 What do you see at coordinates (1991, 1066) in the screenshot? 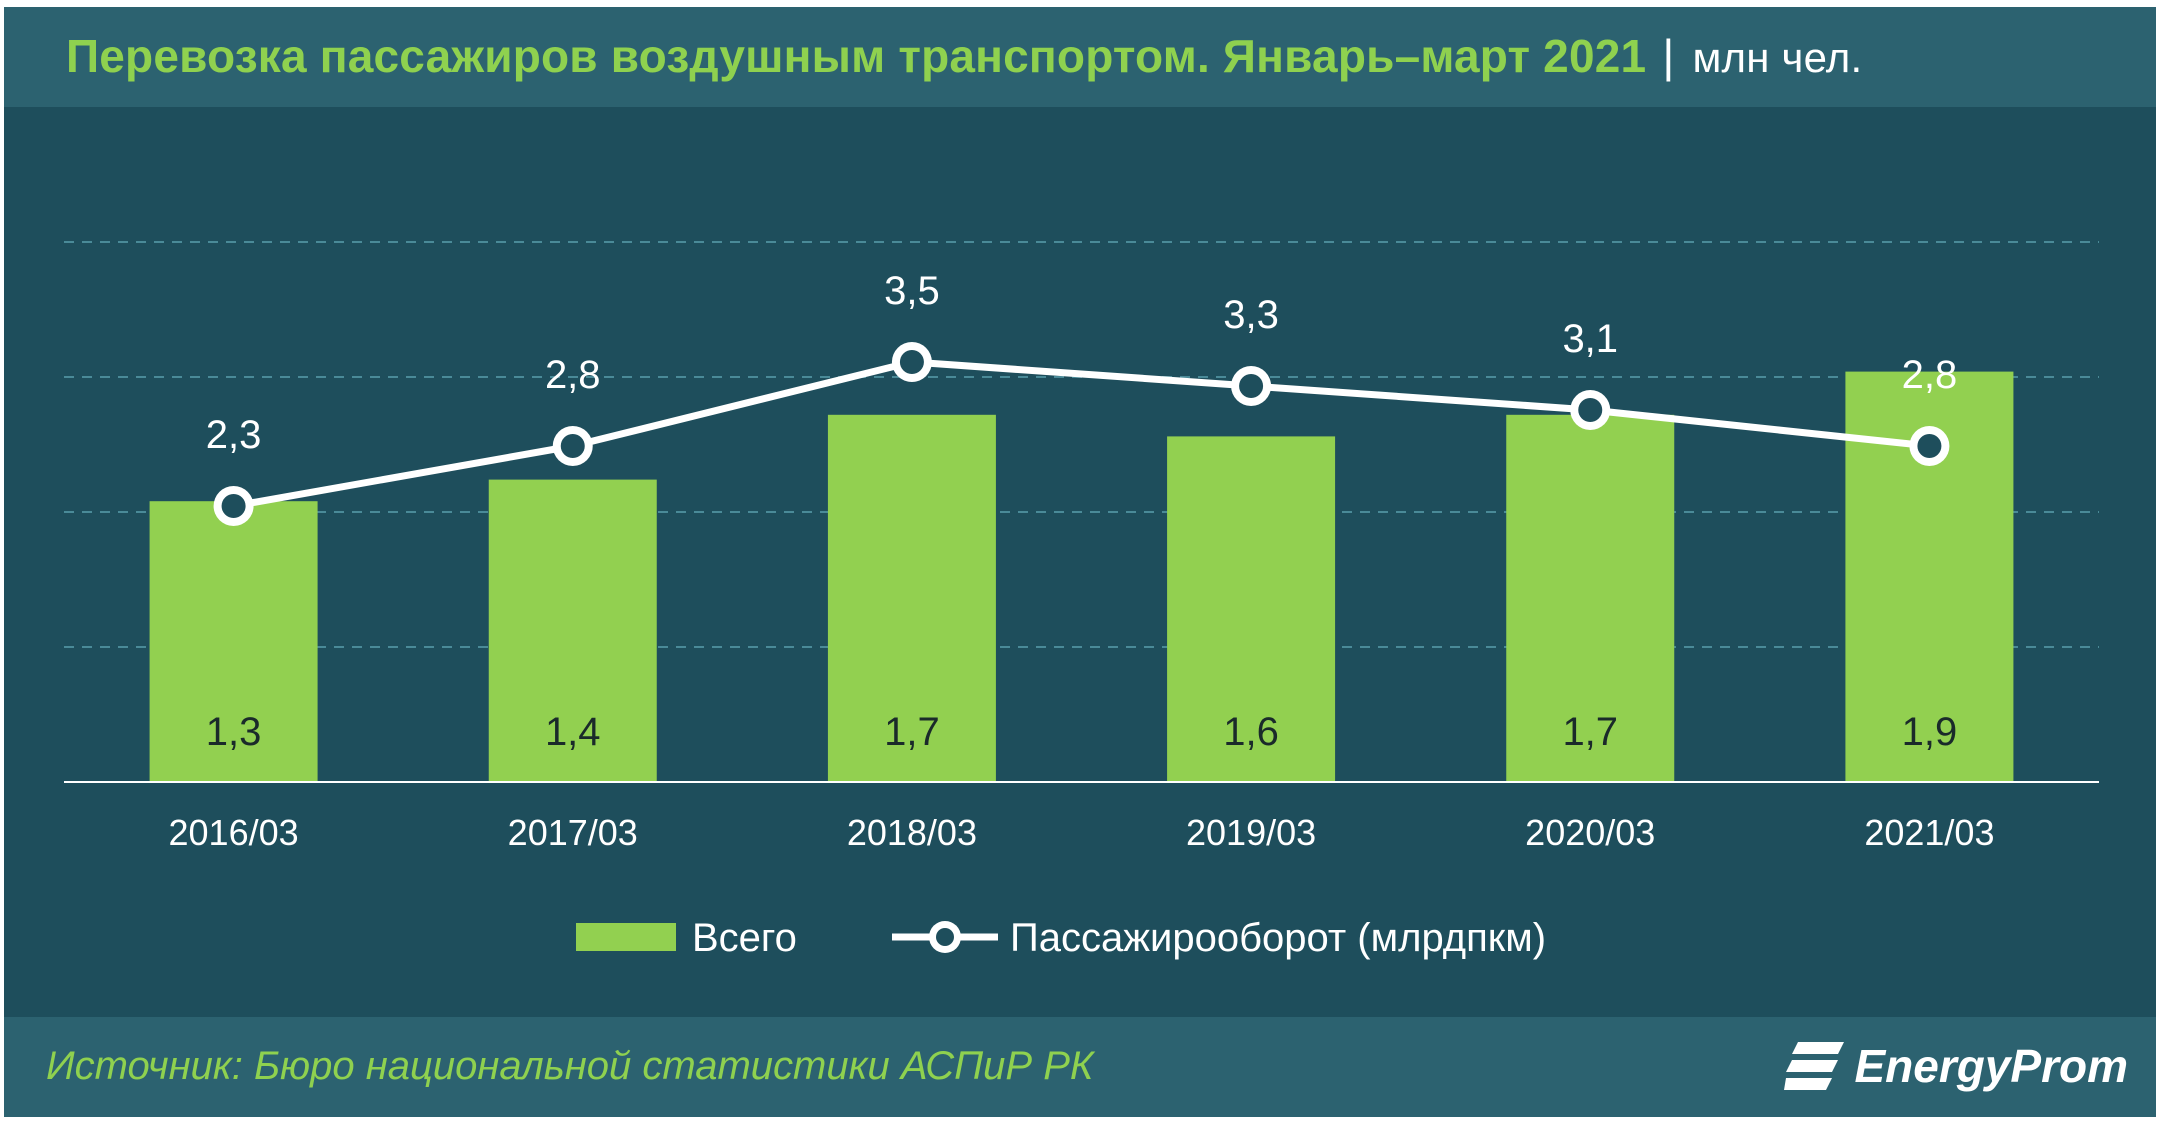
I see `logo-text: EnergyProm` at bounding box center [1991, 1066].